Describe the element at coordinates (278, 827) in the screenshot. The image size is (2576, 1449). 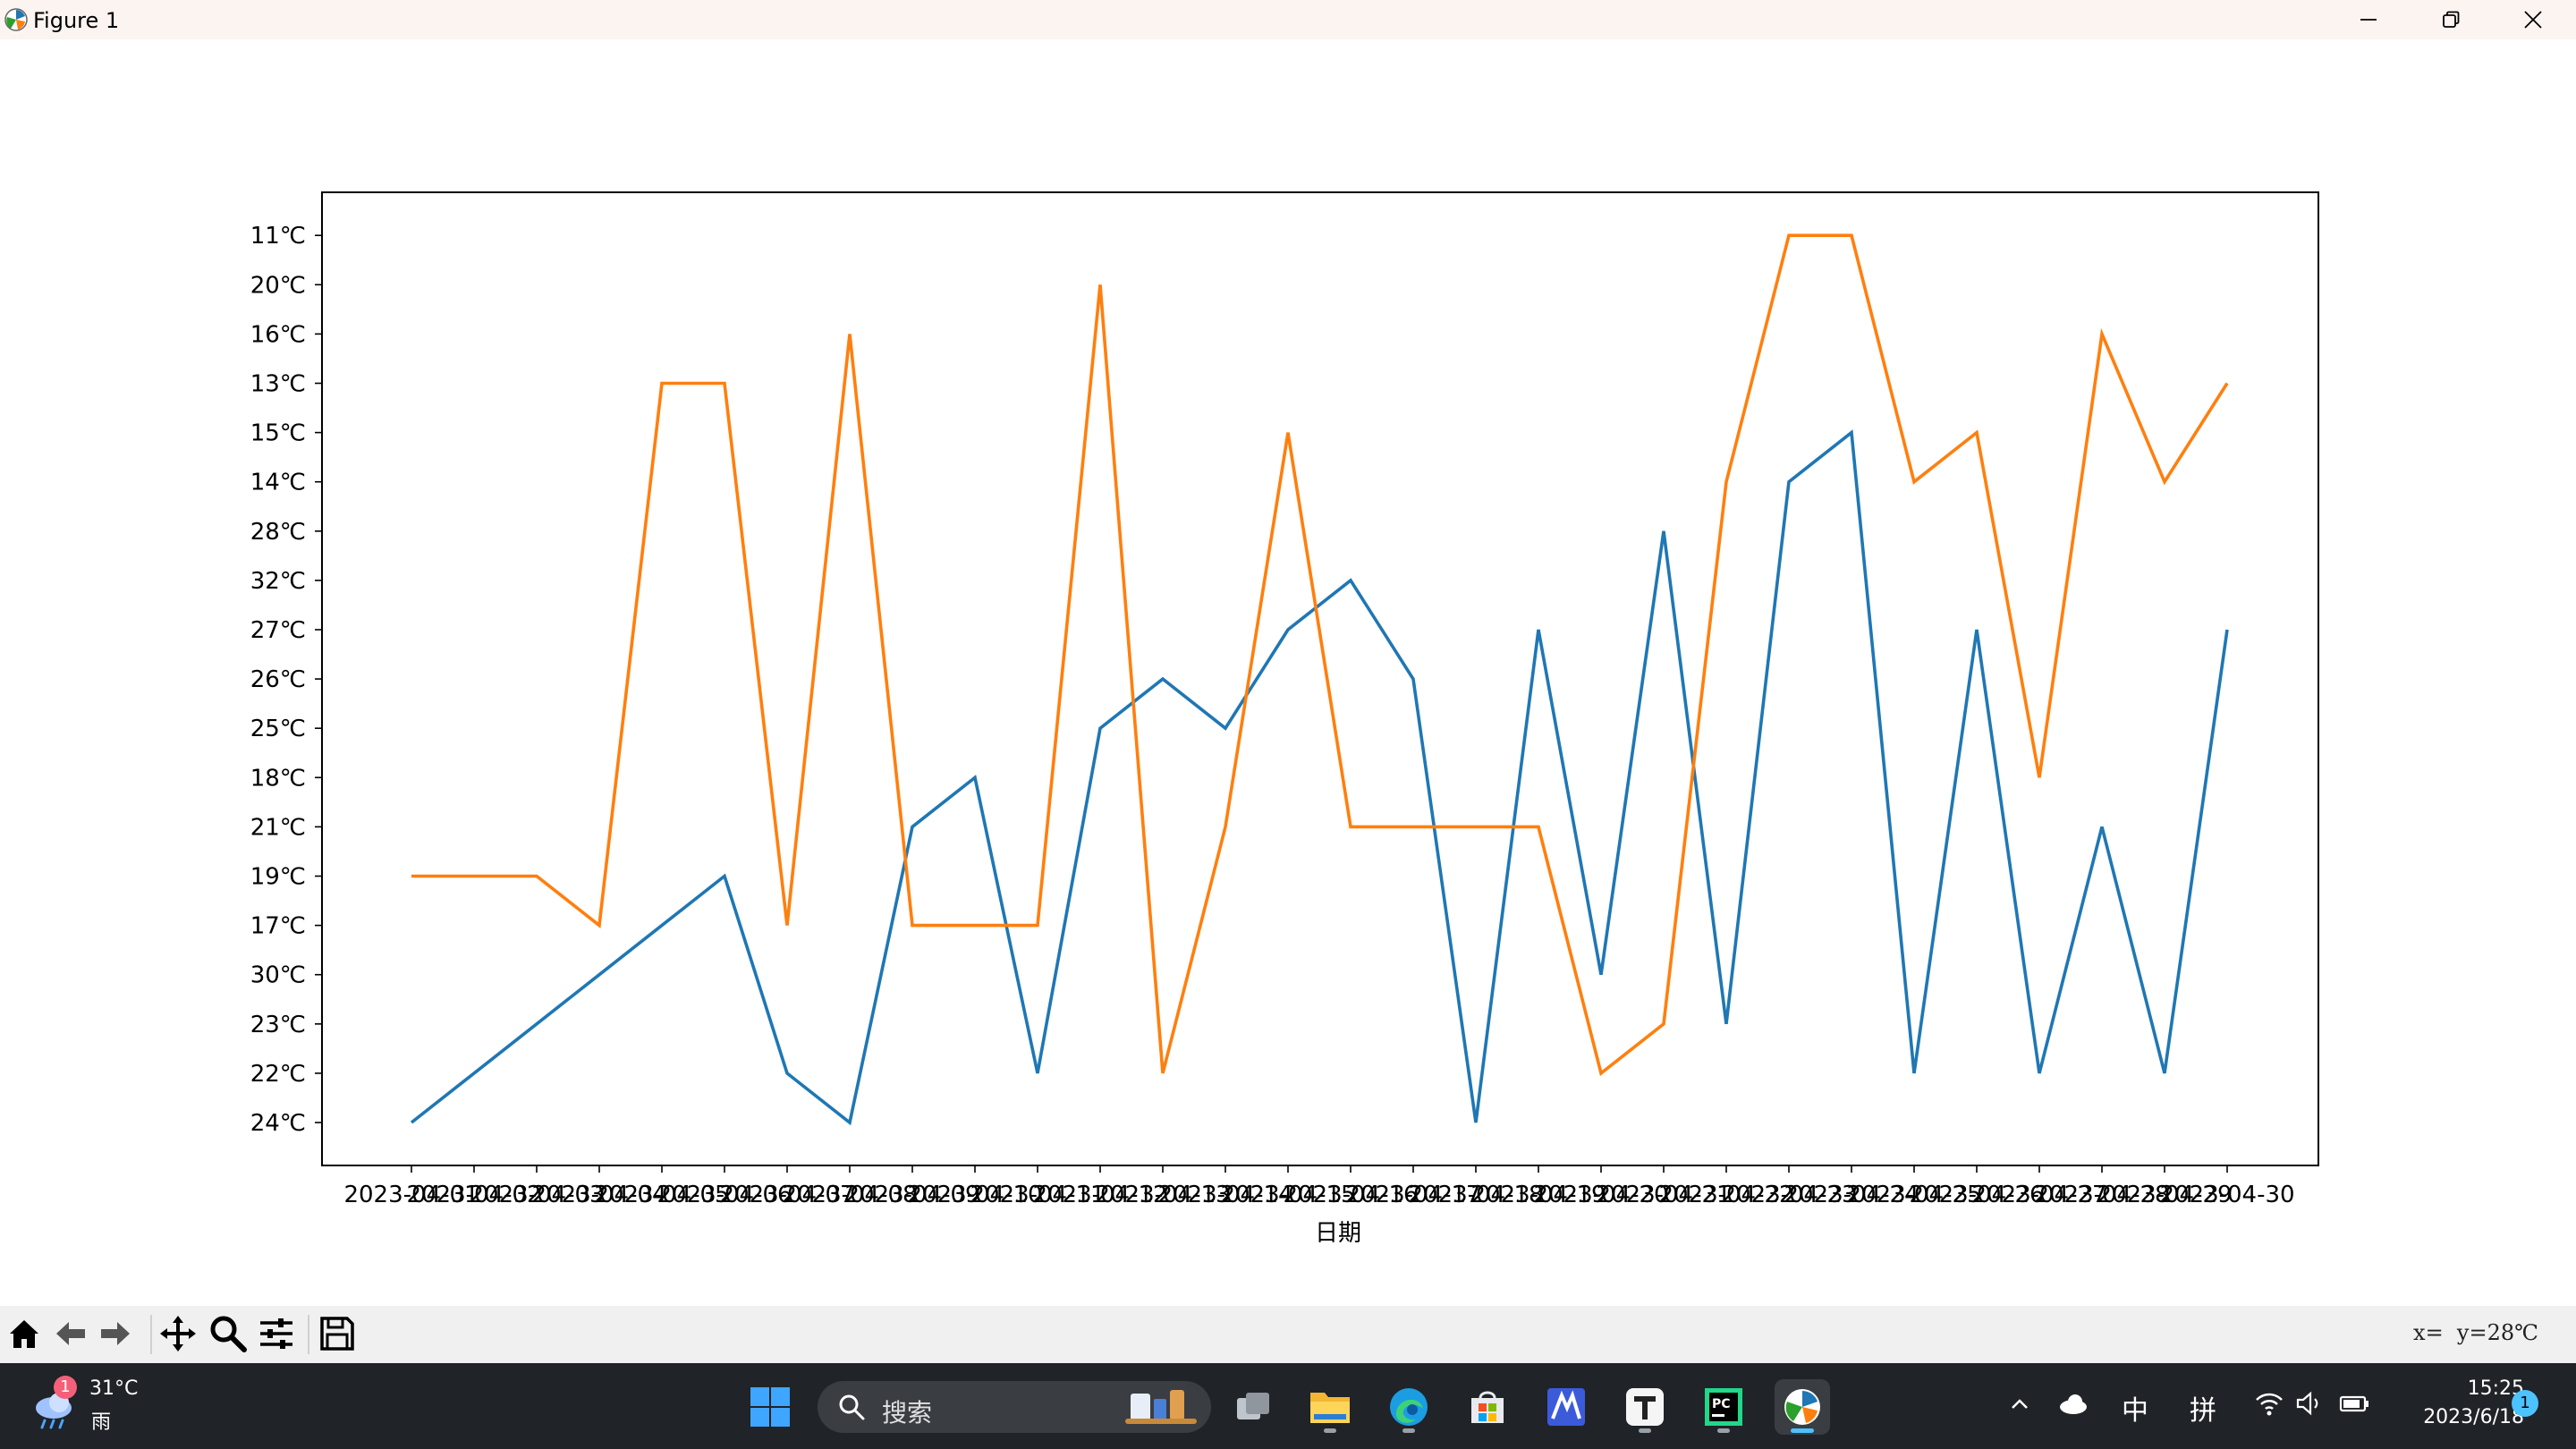
I see `y-tick-label: 21℃` at that location.